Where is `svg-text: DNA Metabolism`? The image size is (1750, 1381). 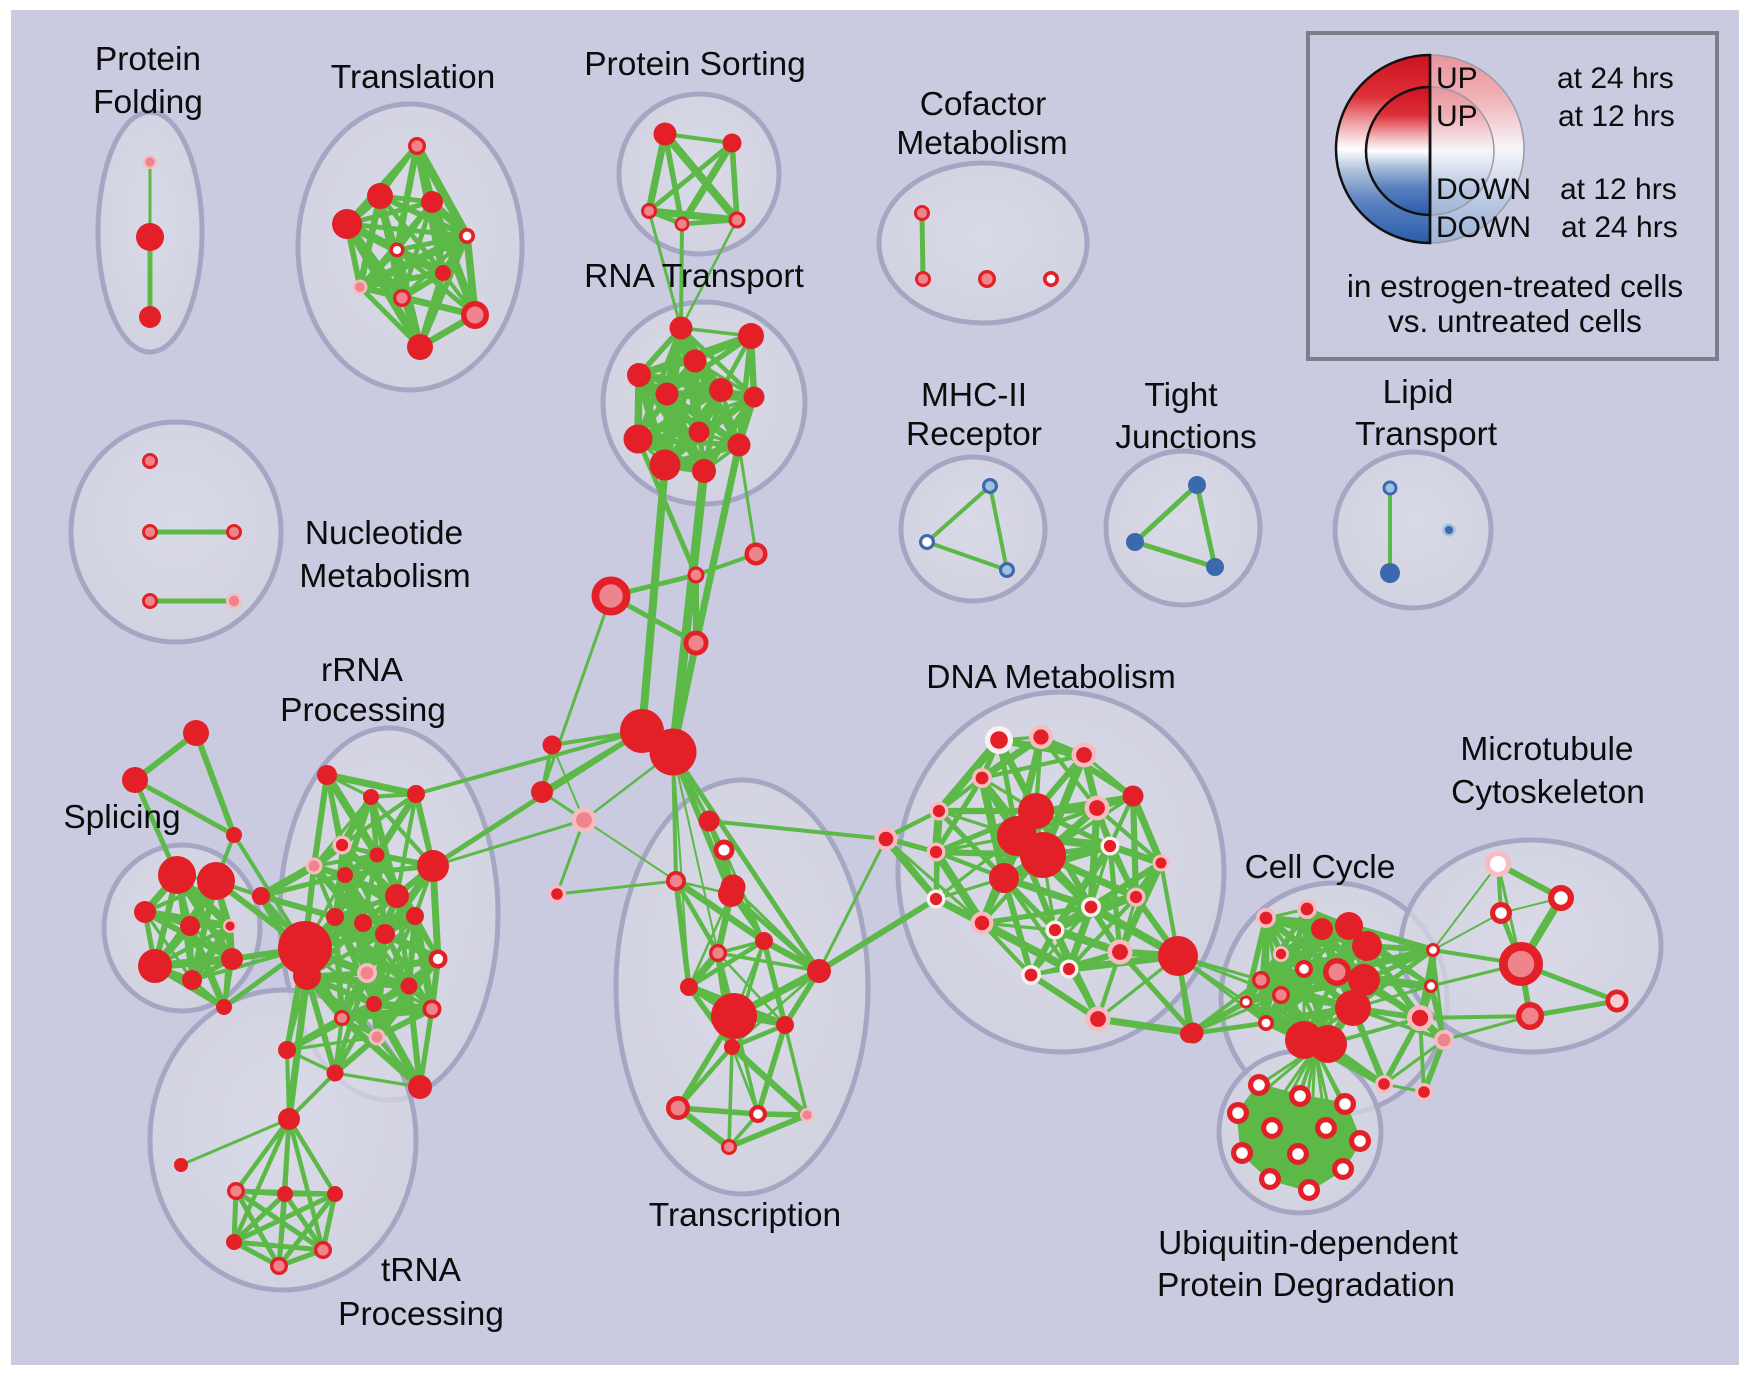 svg-text: DNA Metabolism is located at coordinates (1050, 677).